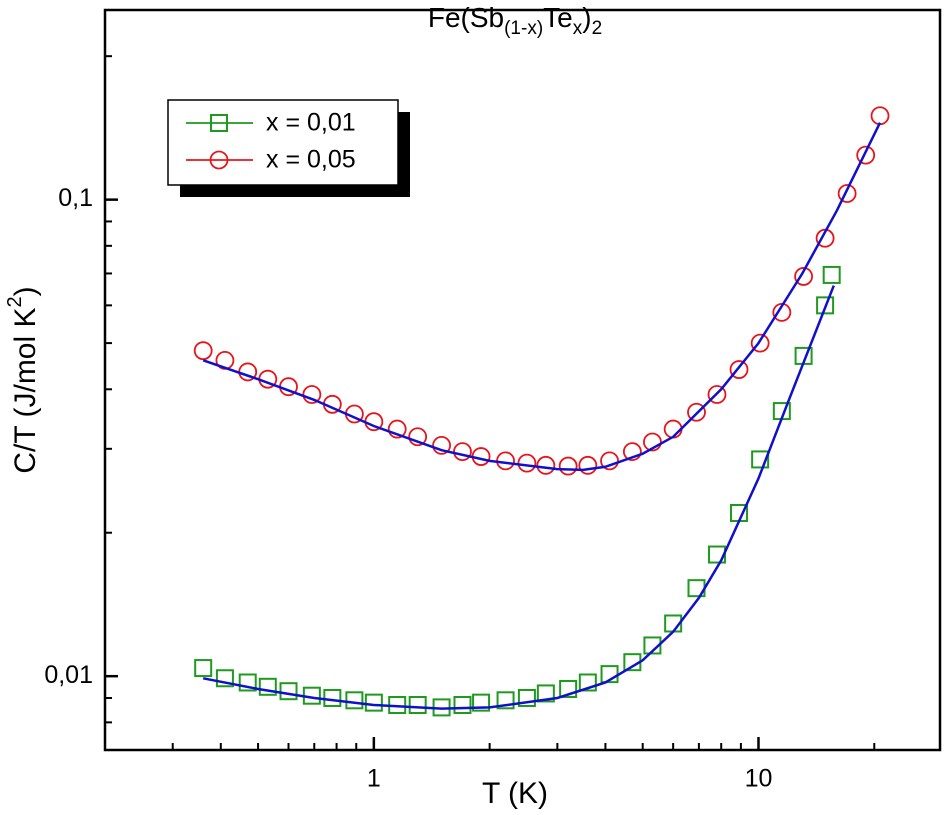  I want to click on y-label-part: 2, so click(15, 301).